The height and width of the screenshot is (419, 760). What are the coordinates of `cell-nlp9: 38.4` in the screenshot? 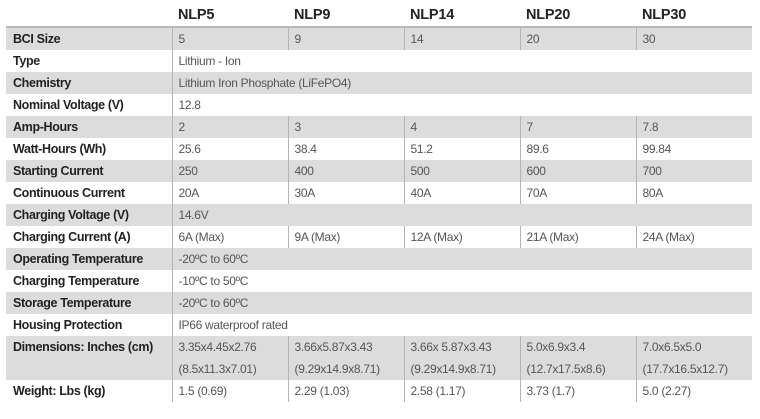 It's located at (345, 149).